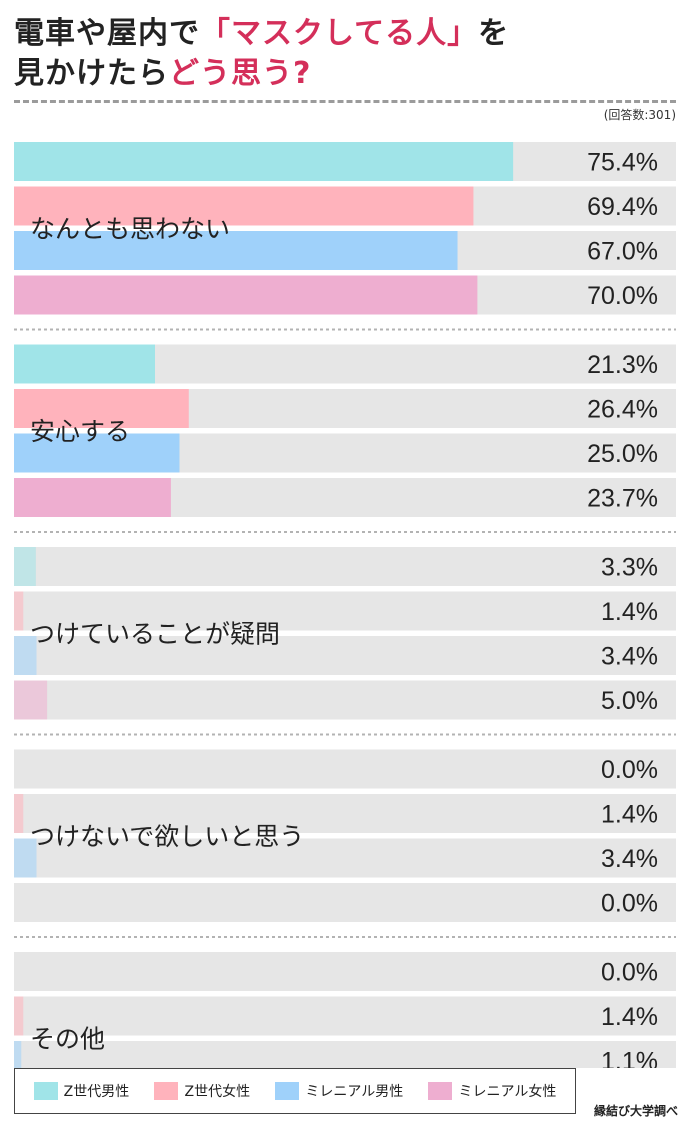 Image resolution: width=690 pixels, height=1130 pixels. What do you see at coordinates (166, 1091) in the screenshot?
I see `legend-swatch-z-gen-female` at bounding box center [166, 1091].